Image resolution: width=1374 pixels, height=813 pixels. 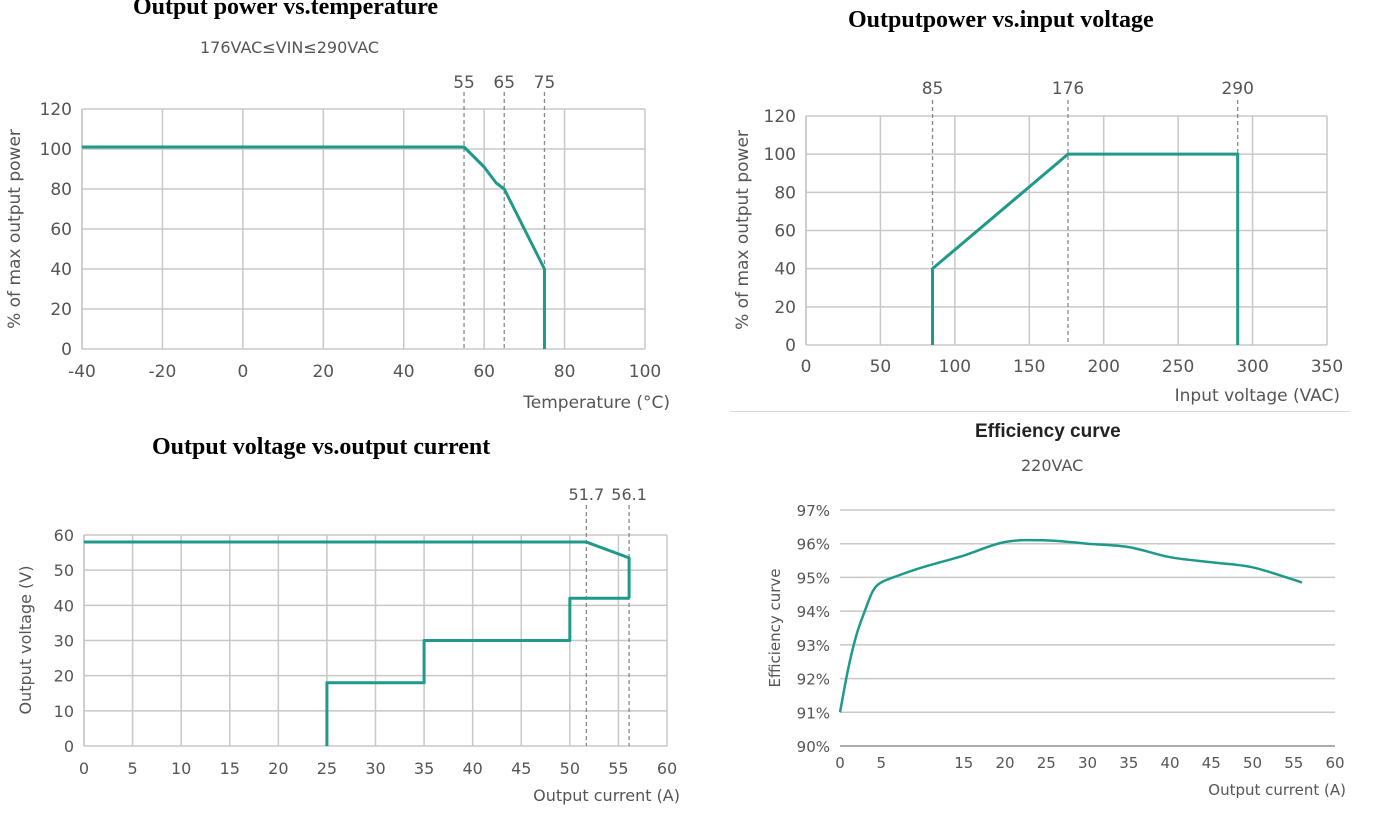 What do you see at coordinates (596, 403) in the screenshot?
I see `x-axis-label: Temperature (°C)` at bounding box center [596, 403].